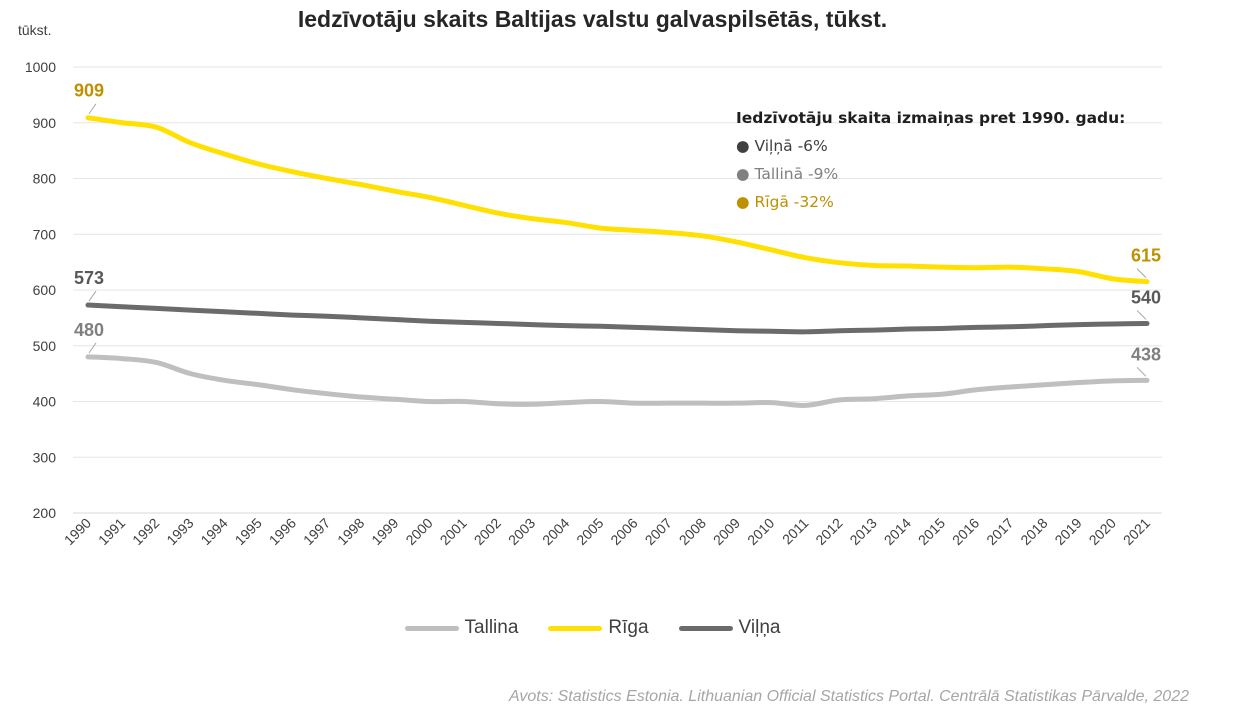  What do you see at coordinates (623, 531) in the screenshot?
I see `x-tick-label: 2006` at bounding box center [623, 531].